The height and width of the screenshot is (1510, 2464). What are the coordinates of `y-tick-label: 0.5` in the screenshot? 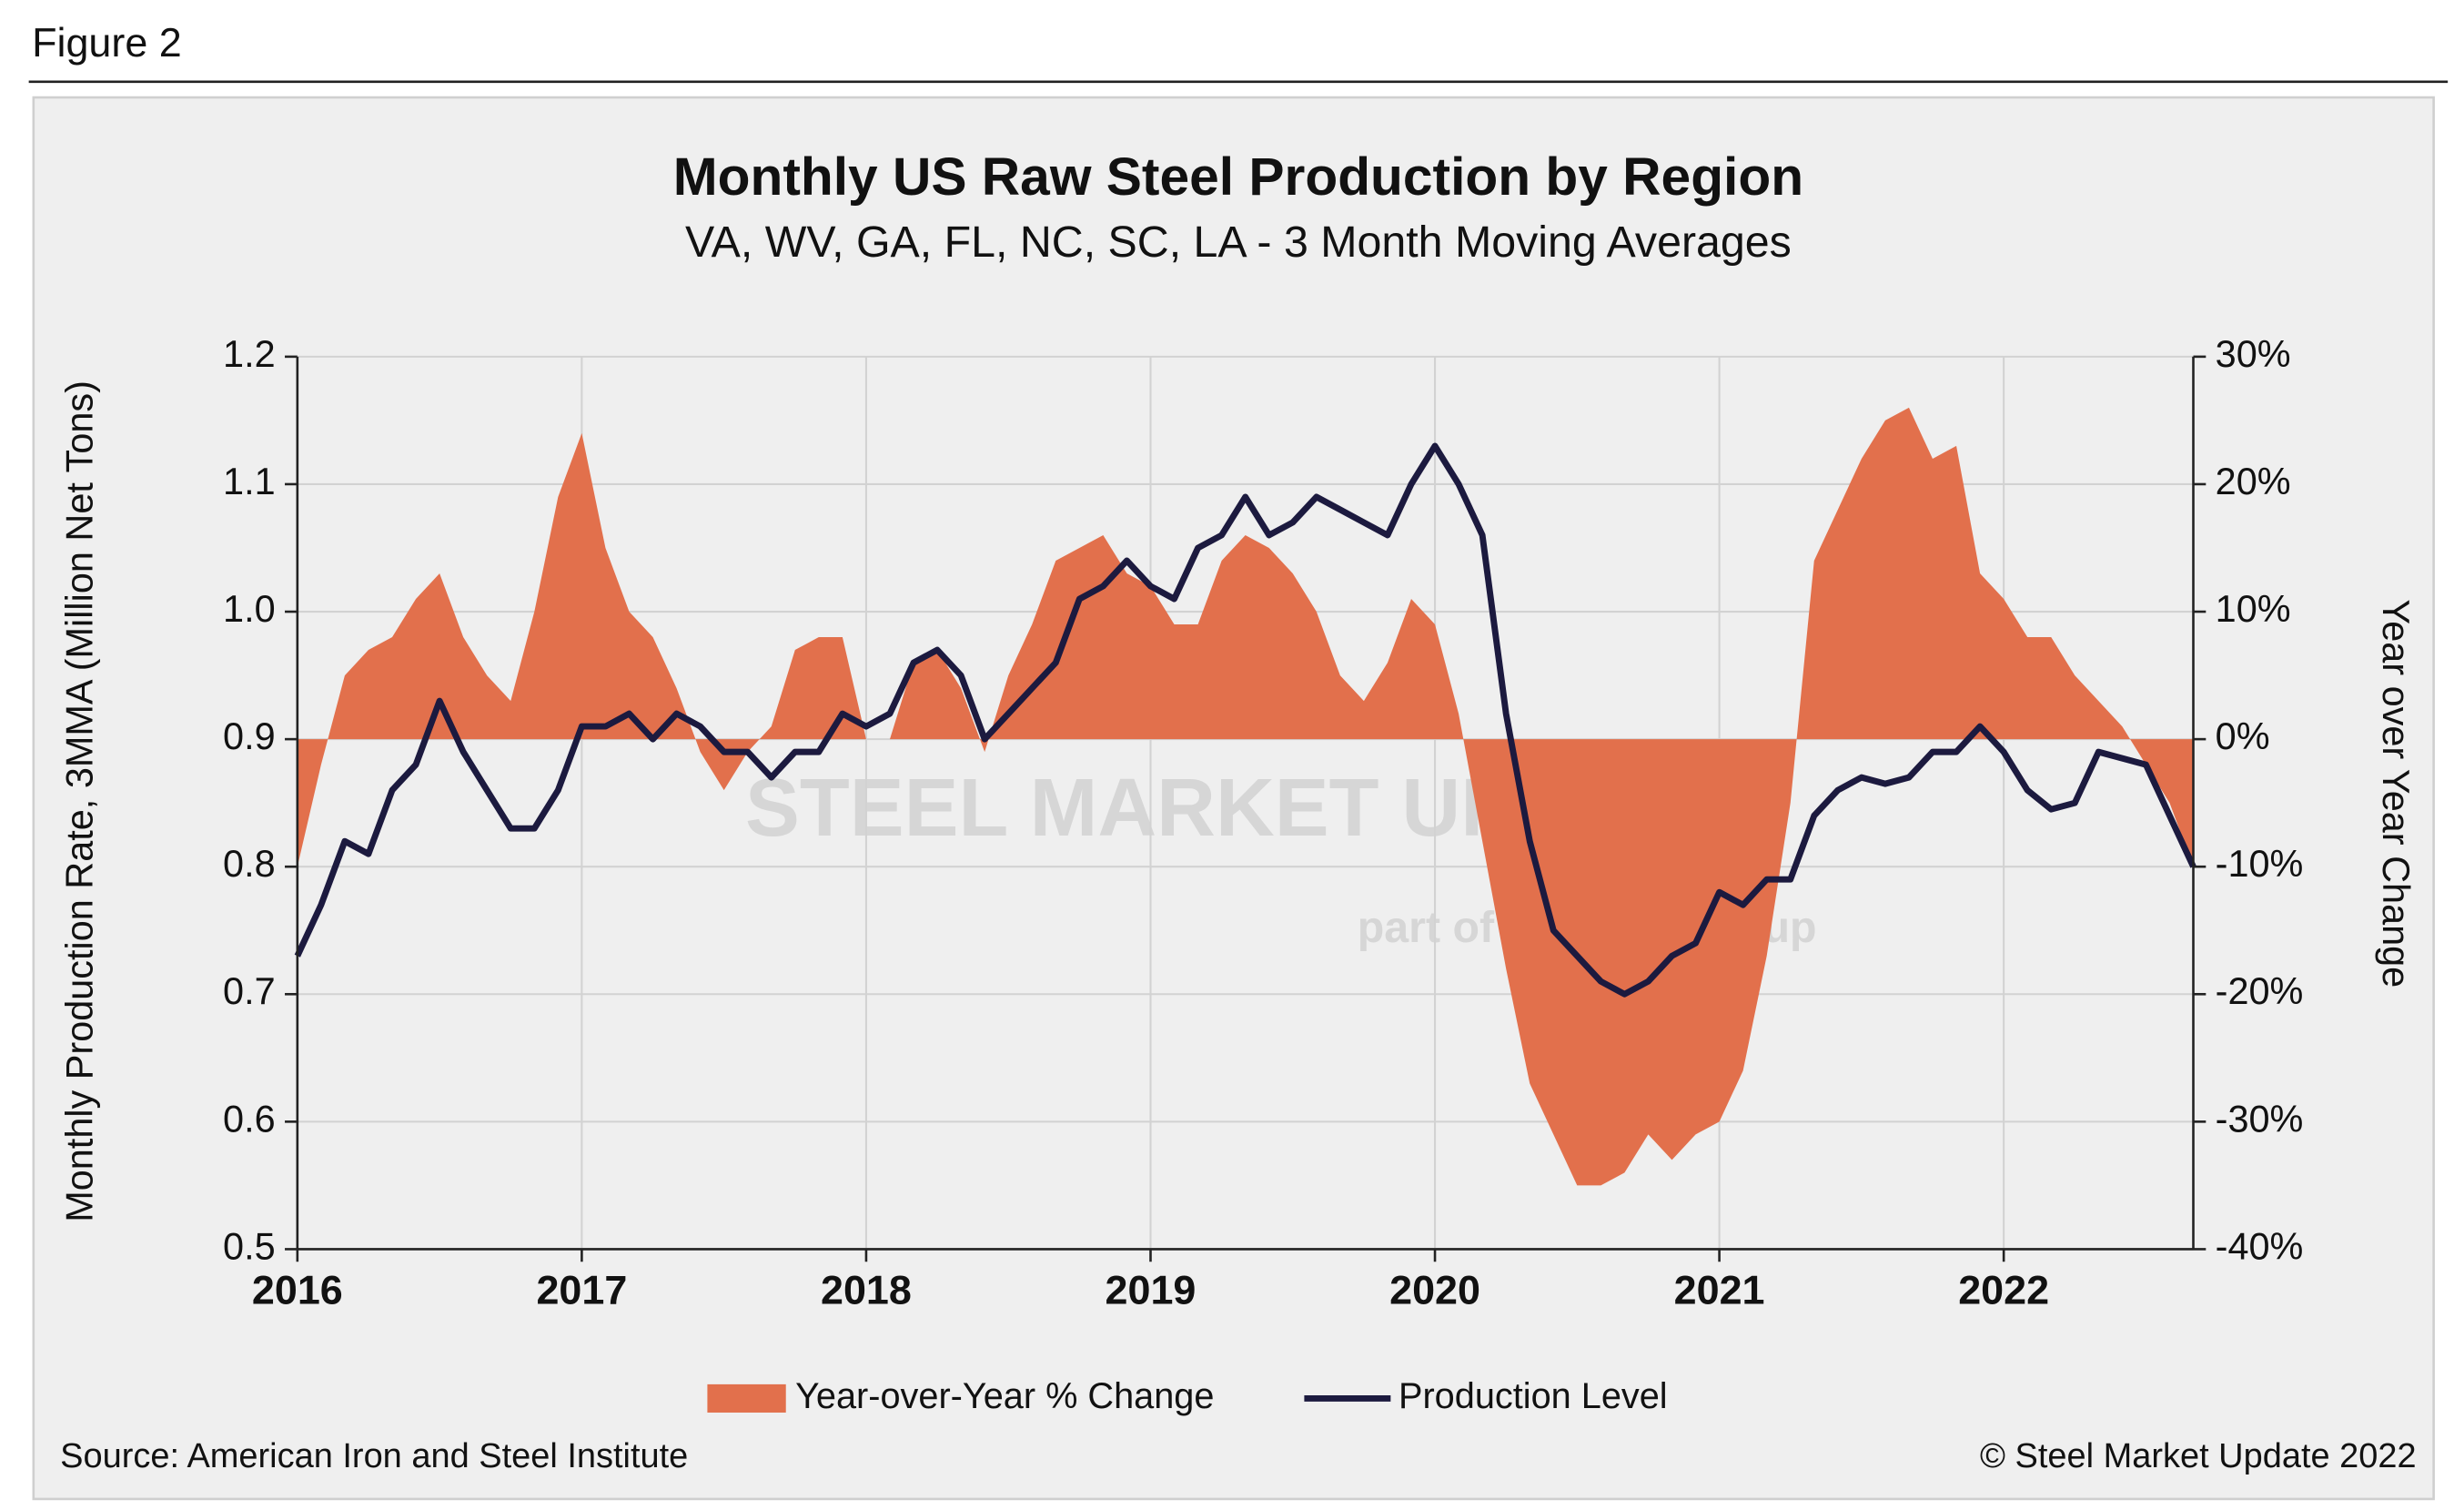 It's located at (249, 1246).